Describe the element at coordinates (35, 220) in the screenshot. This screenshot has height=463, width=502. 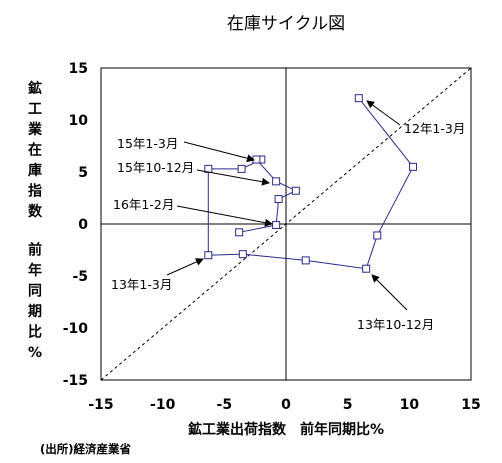
I see `y-axis-label: 鉱工業在庫指数前年同期比%` at that location.